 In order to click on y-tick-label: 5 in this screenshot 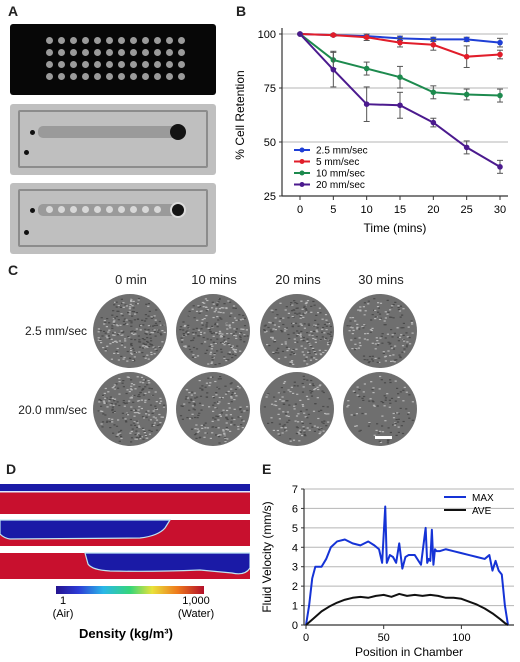, I will do `click(295, 529)`.